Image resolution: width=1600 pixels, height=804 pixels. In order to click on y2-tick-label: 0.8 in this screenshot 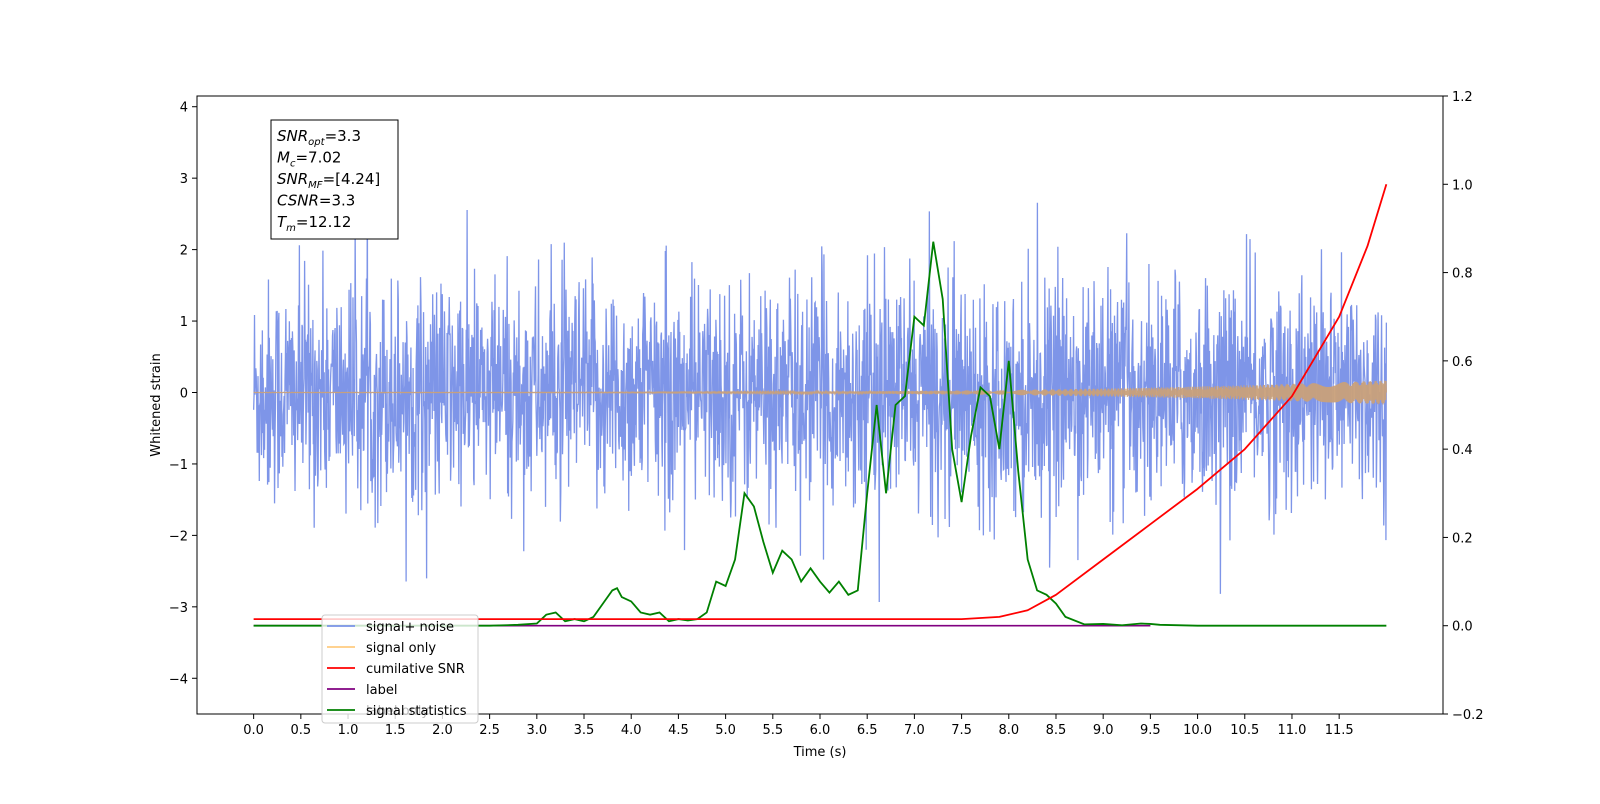, I will do `click(1462, 274)`.